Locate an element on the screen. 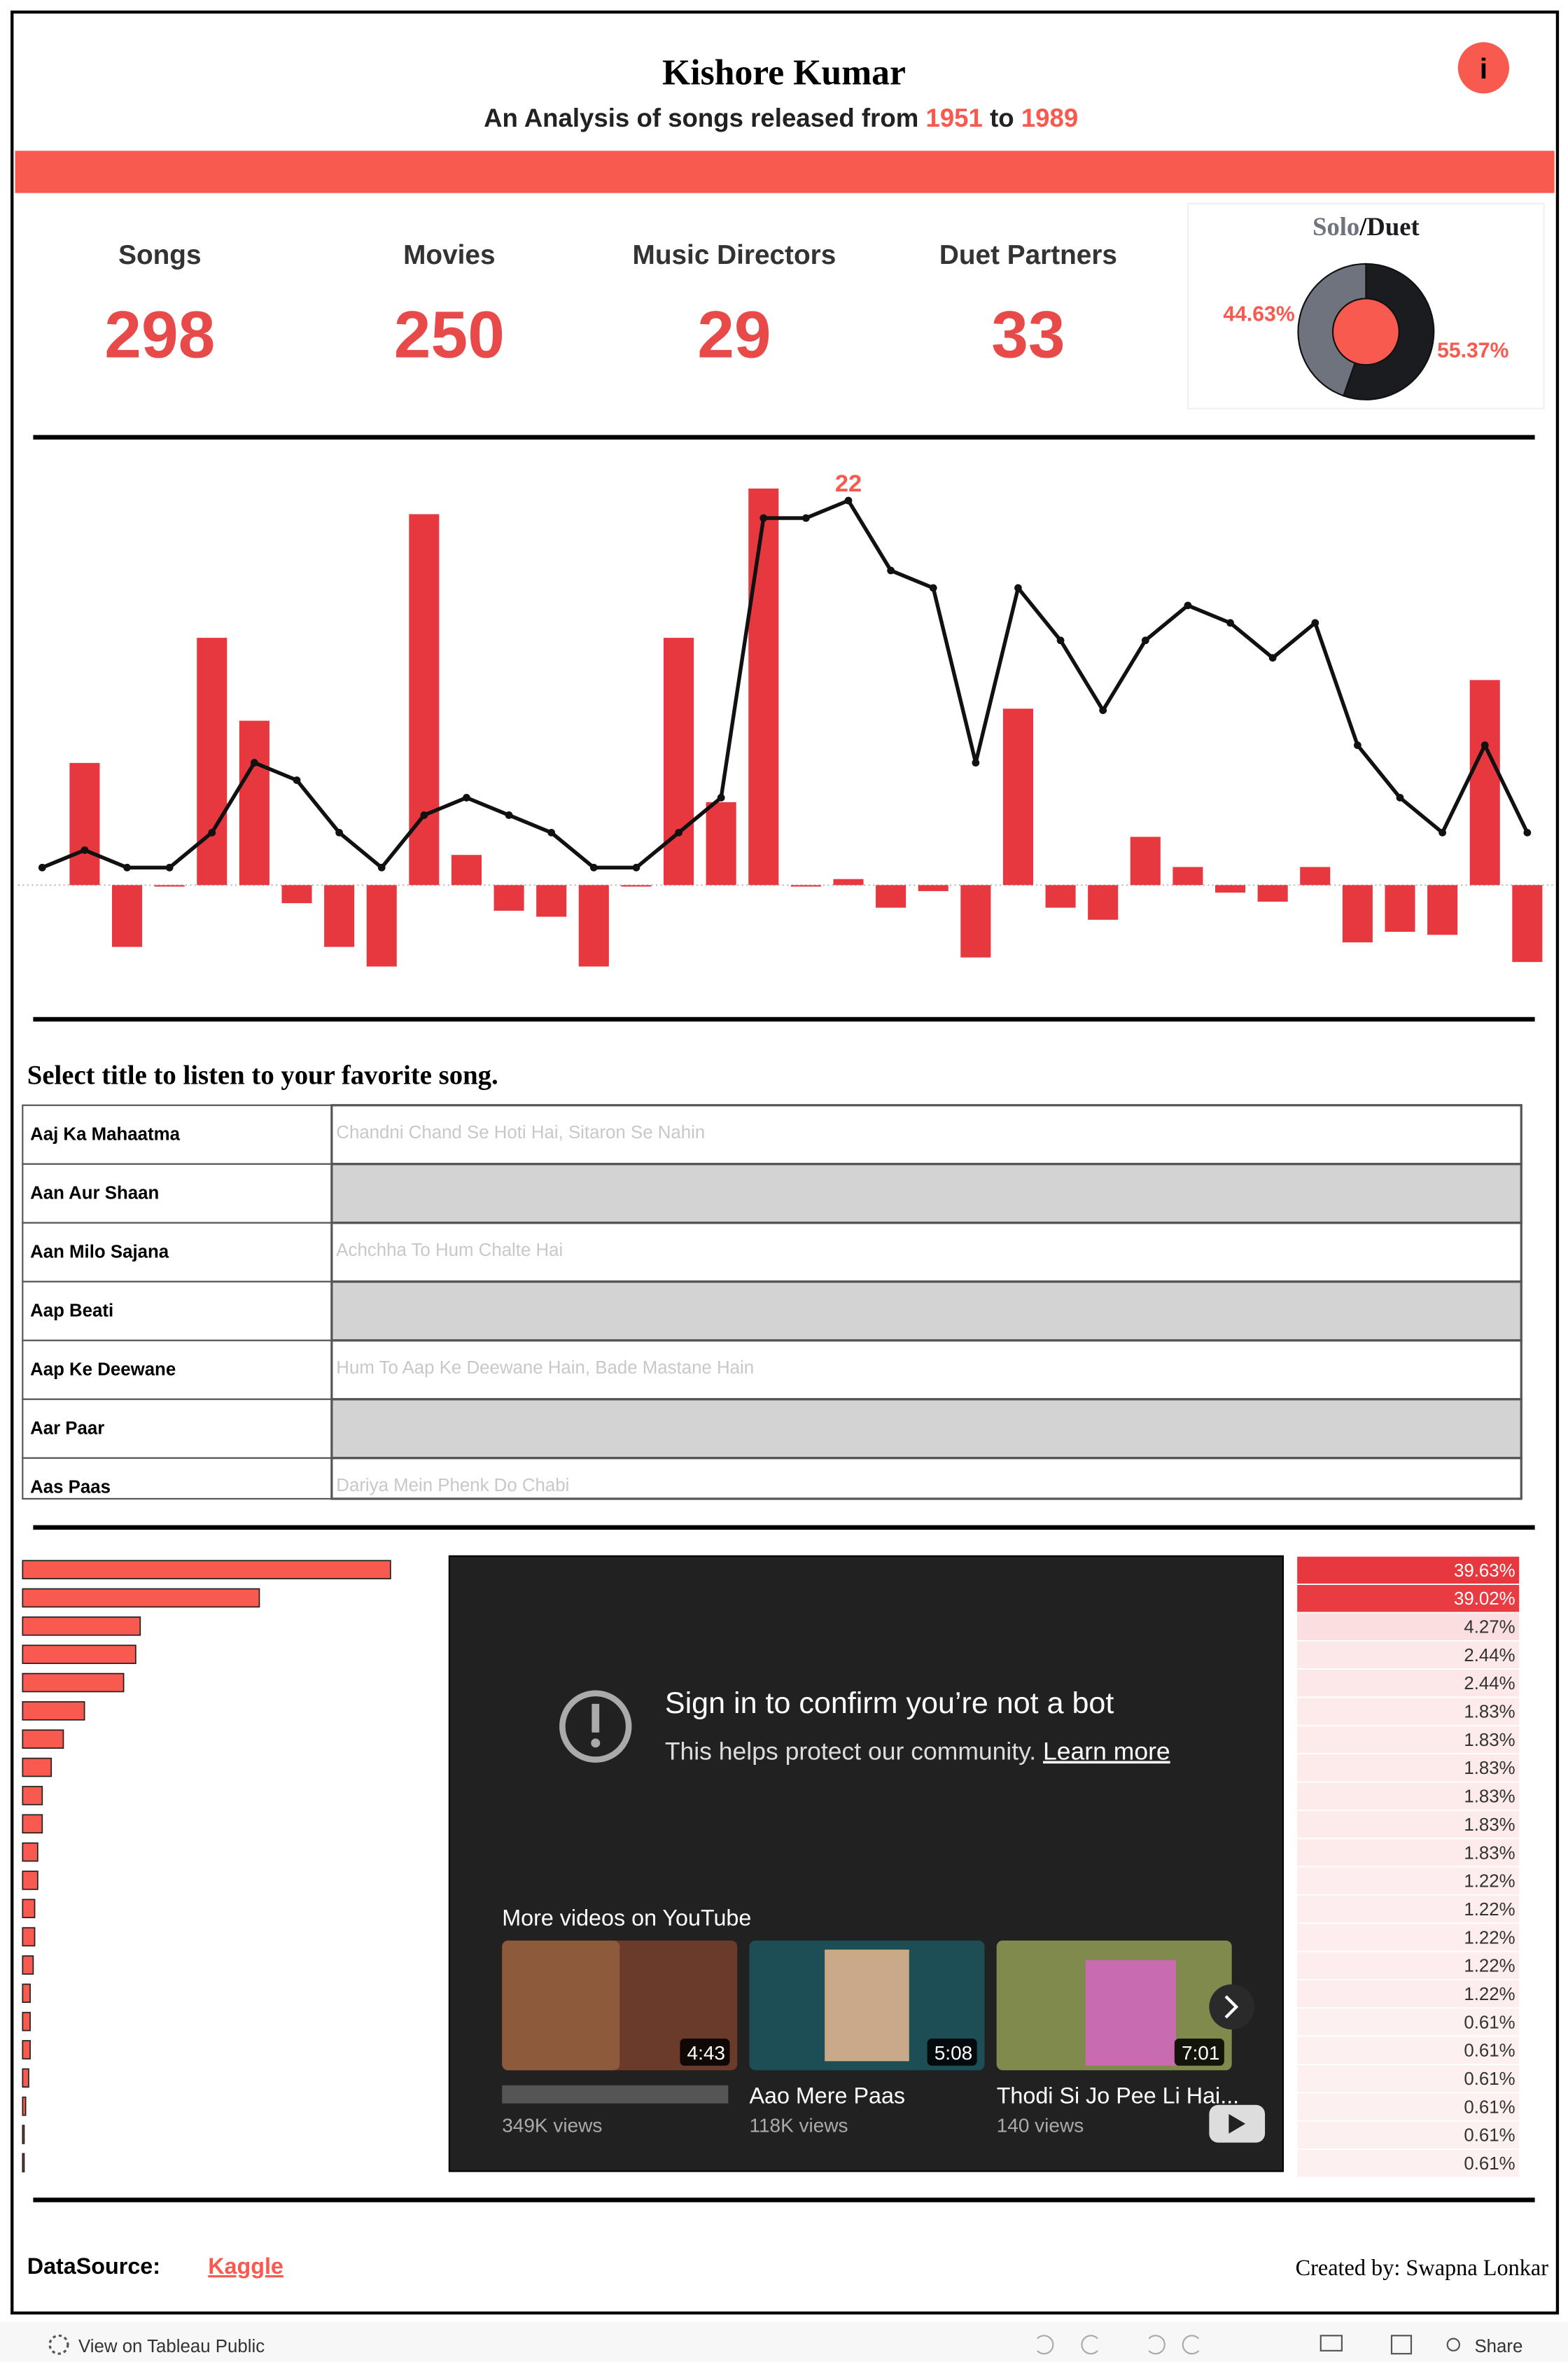  video-panel is located at coordinates (866, 1864).